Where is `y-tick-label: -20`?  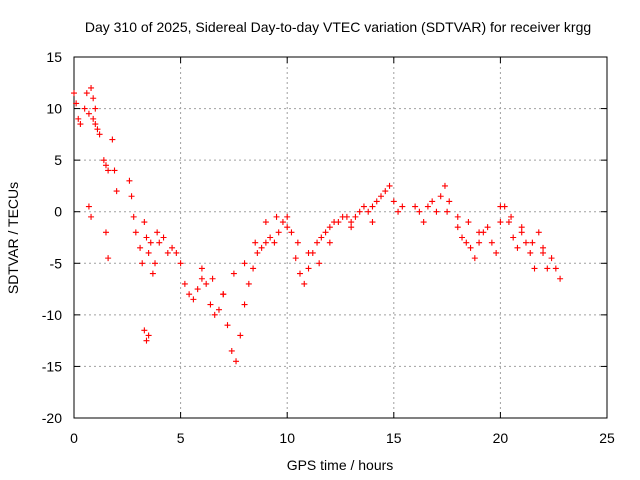 y-tick-label: -20 is located at coordinates (52, 418).